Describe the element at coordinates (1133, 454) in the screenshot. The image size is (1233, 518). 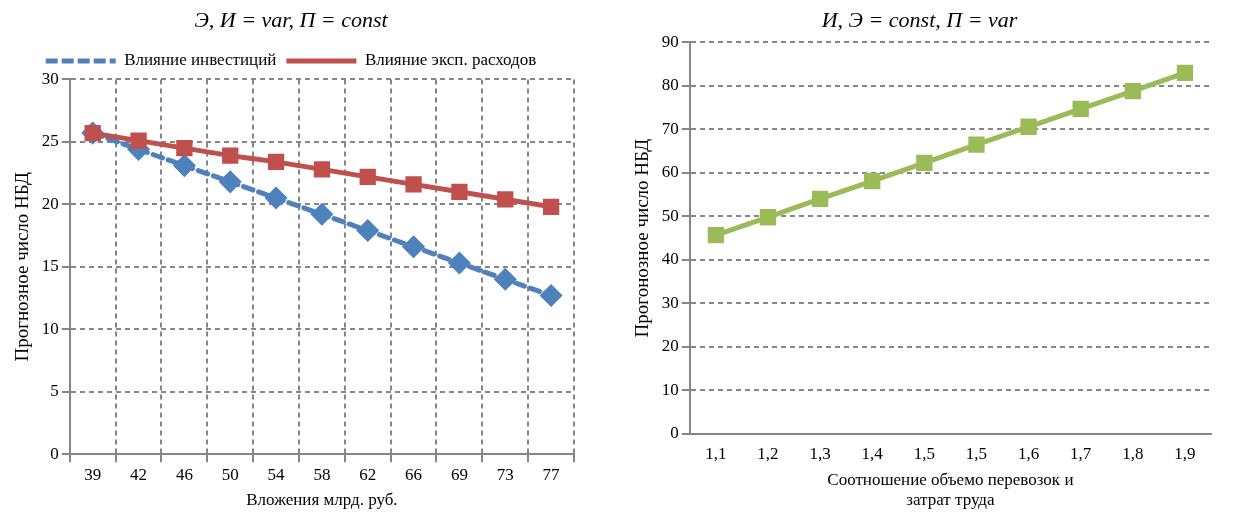
I see `x-tick-label: 1,8` at that location.